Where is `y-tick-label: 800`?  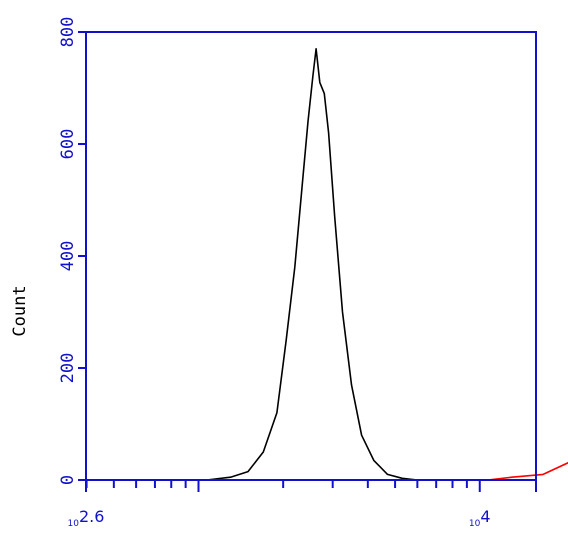
y-tick-label: 800 is located at coordinates (68, 32).